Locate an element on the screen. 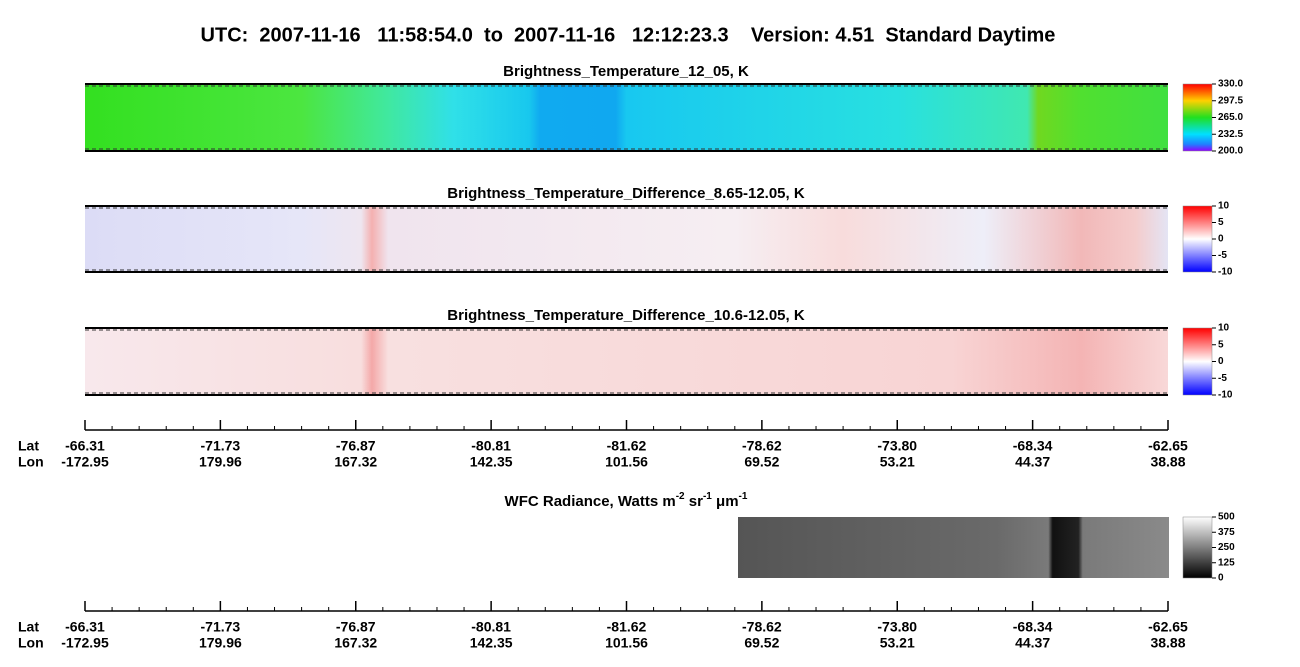 This screenshot has height=667, width=1300. colorbar-tick-label: 330.0 is located at coordinates (1230, 84).